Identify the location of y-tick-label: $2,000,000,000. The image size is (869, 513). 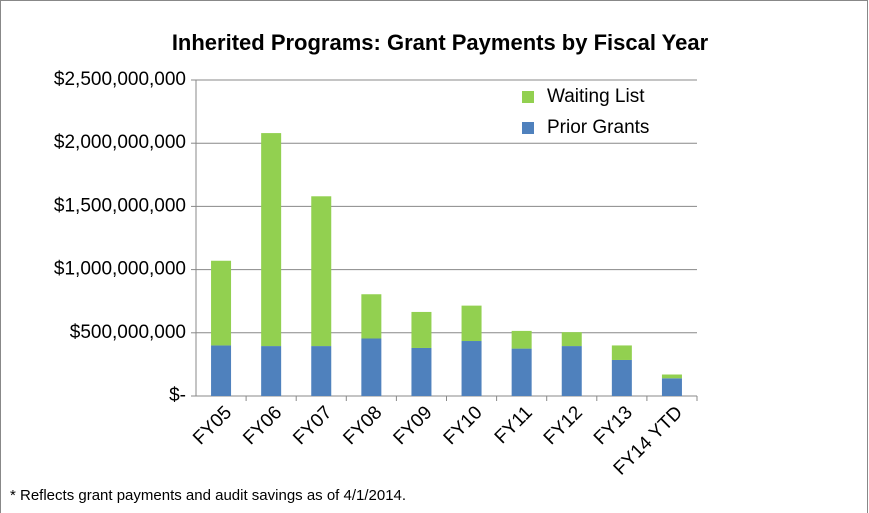
(120, 142).